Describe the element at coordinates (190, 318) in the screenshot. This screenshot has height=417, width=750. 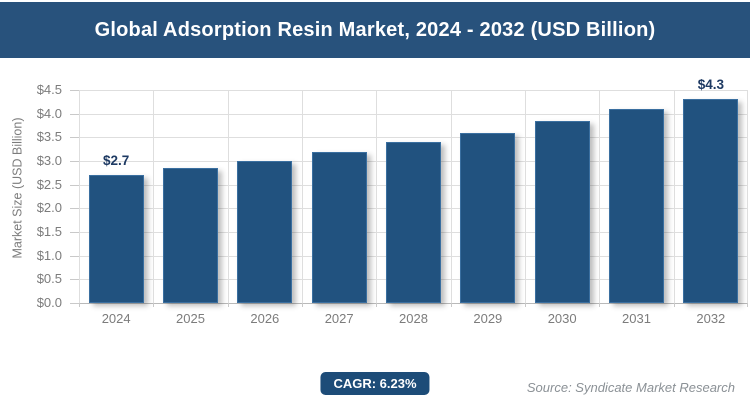
I see `x-tick-label-2025: 2025` at that location.